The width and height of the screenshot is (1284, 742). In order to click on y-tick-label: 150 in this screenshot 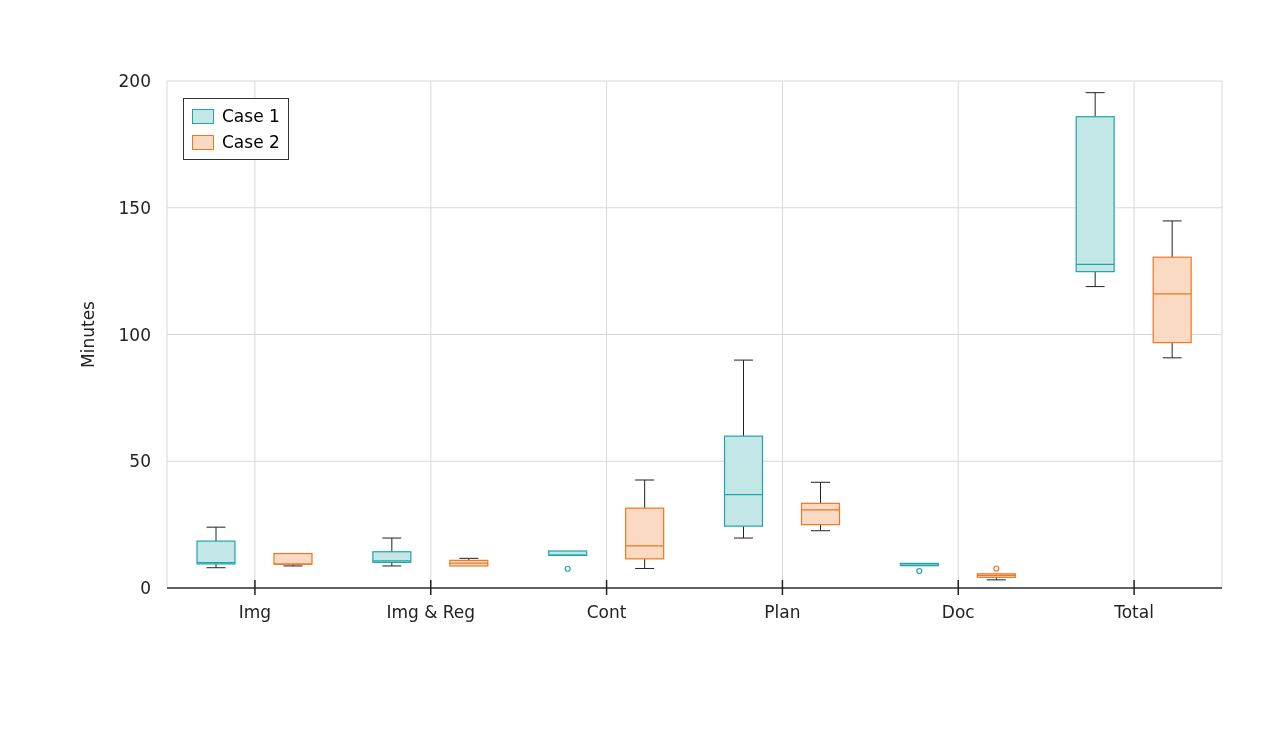, I will do `click(134, 207)`.